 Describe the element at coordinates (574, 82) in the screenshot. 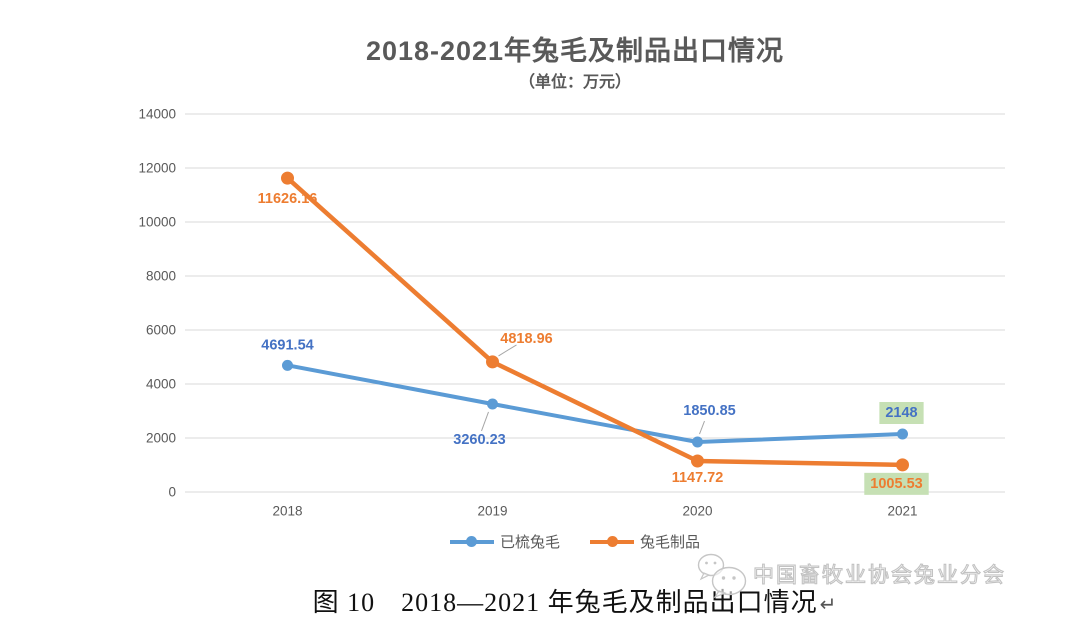

I see `chart-subtitle: （单位：万元）` at that location.